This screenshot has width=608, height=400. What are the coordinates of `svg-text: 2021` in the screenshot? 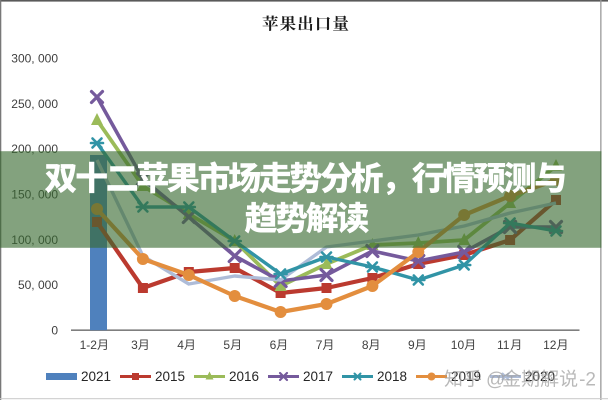 It's located at (96, 376).